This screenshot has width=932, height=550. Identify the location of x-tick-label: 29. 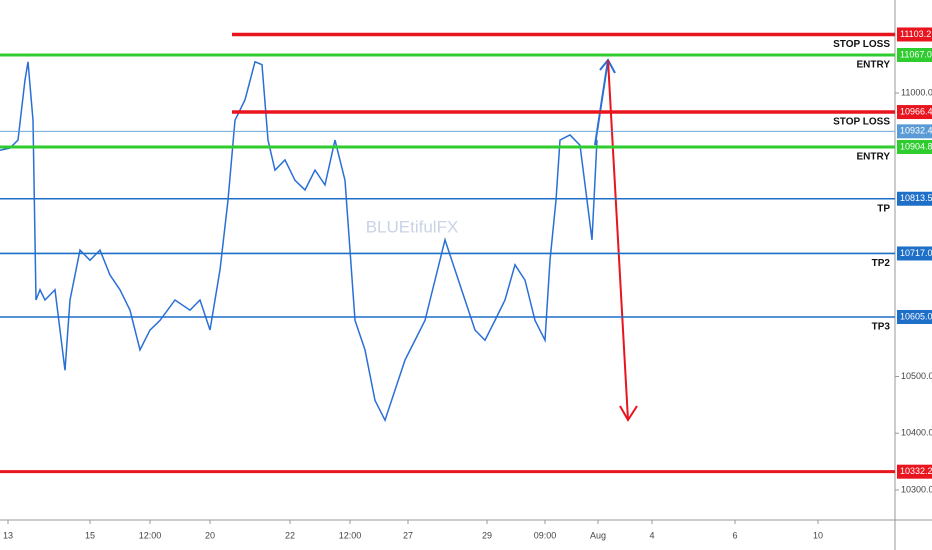
(487, 535).